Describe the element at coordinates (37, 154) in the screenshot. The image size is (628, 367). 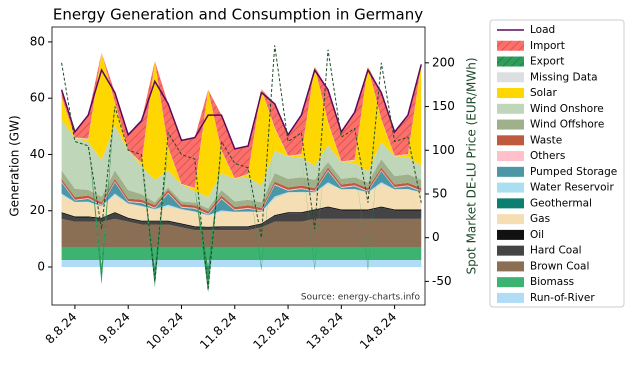
I see `y-tick-label: 40` at that location.